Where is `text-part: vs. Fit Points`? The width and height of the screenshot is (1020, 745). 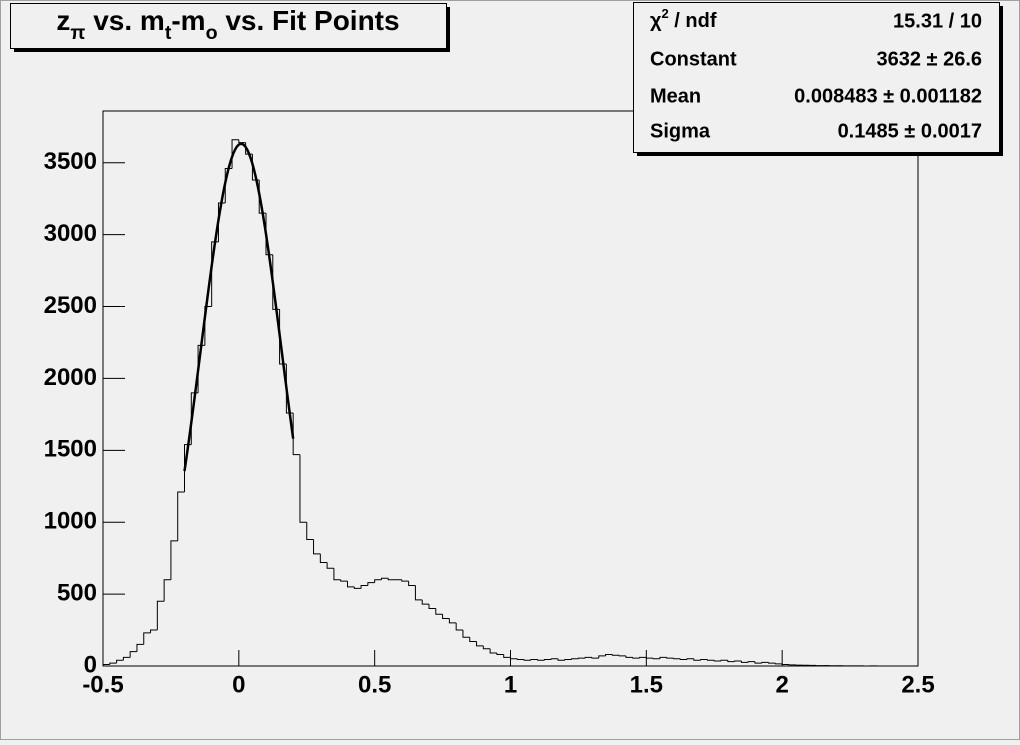
text-part: vs. Fit Points is located at coordinates (309, 20).